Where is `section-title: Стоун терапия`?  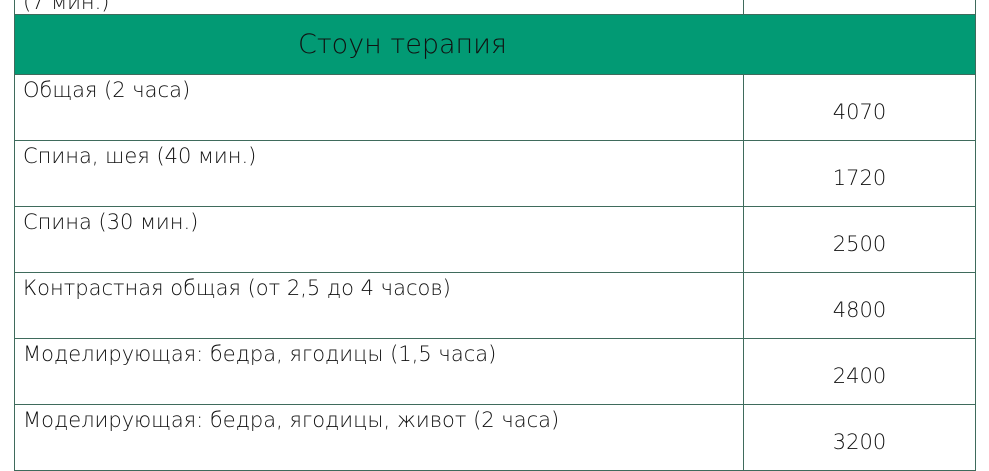
section-title: Стоун терапия is located at coordinates (495, 44).